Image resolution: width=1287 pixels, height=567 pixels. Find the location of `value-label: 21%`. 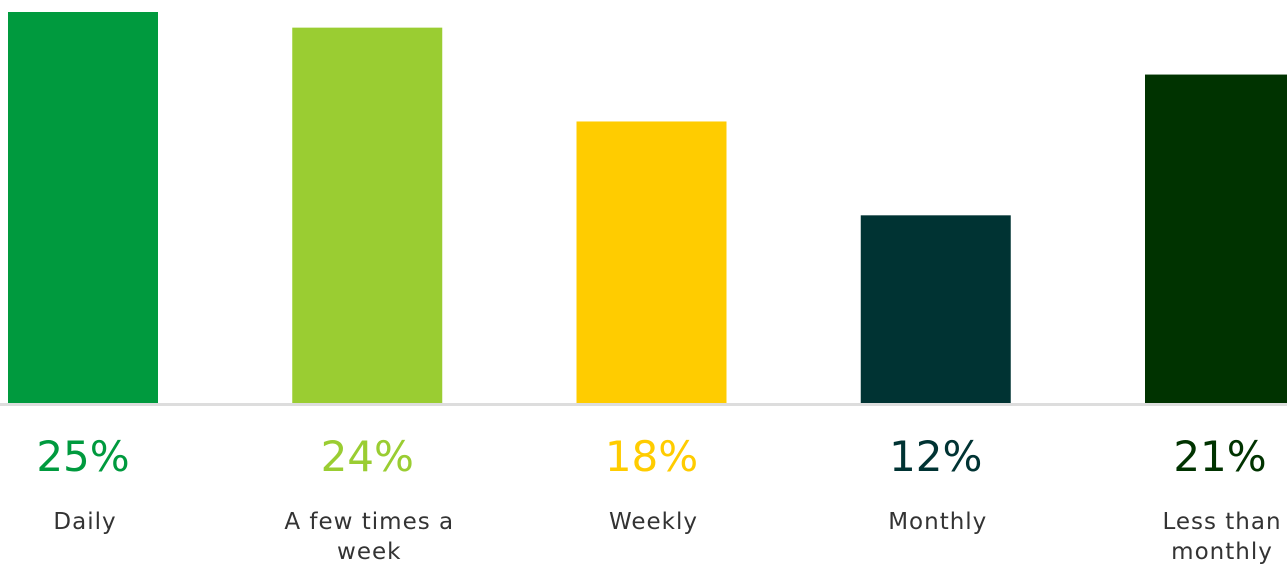

value-label: 21% is located at coordinates (1220, 456).